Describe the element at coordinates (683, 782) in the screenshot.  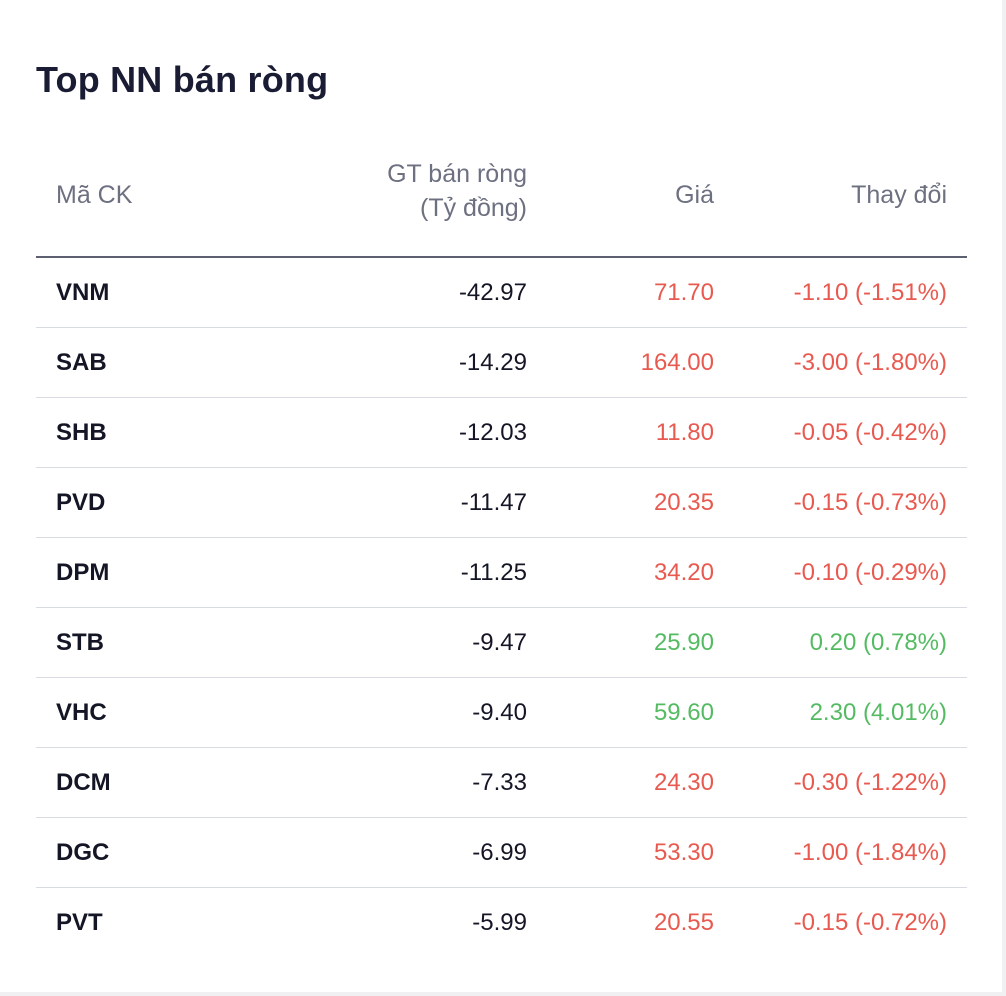
I see `price: 24.30` at that location.